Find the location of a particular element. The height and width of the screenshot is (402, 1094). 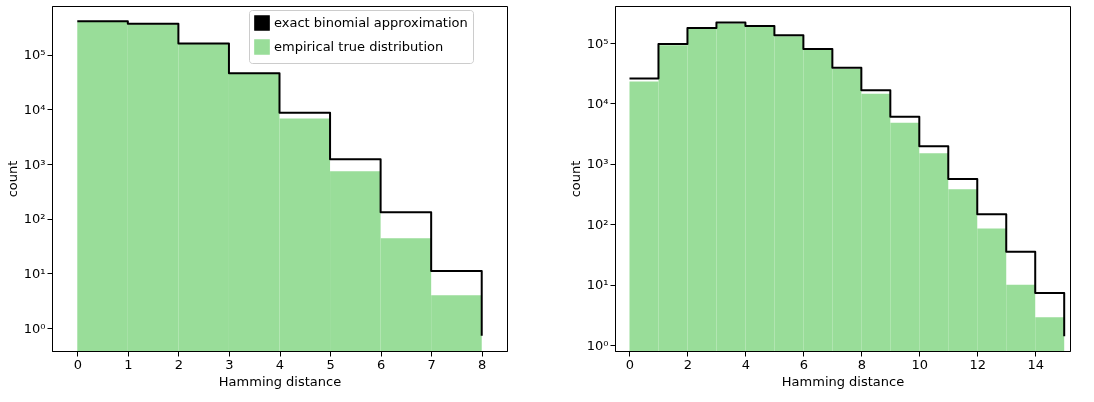

x-tick-label: 10 is located at coordinates (920, 364).